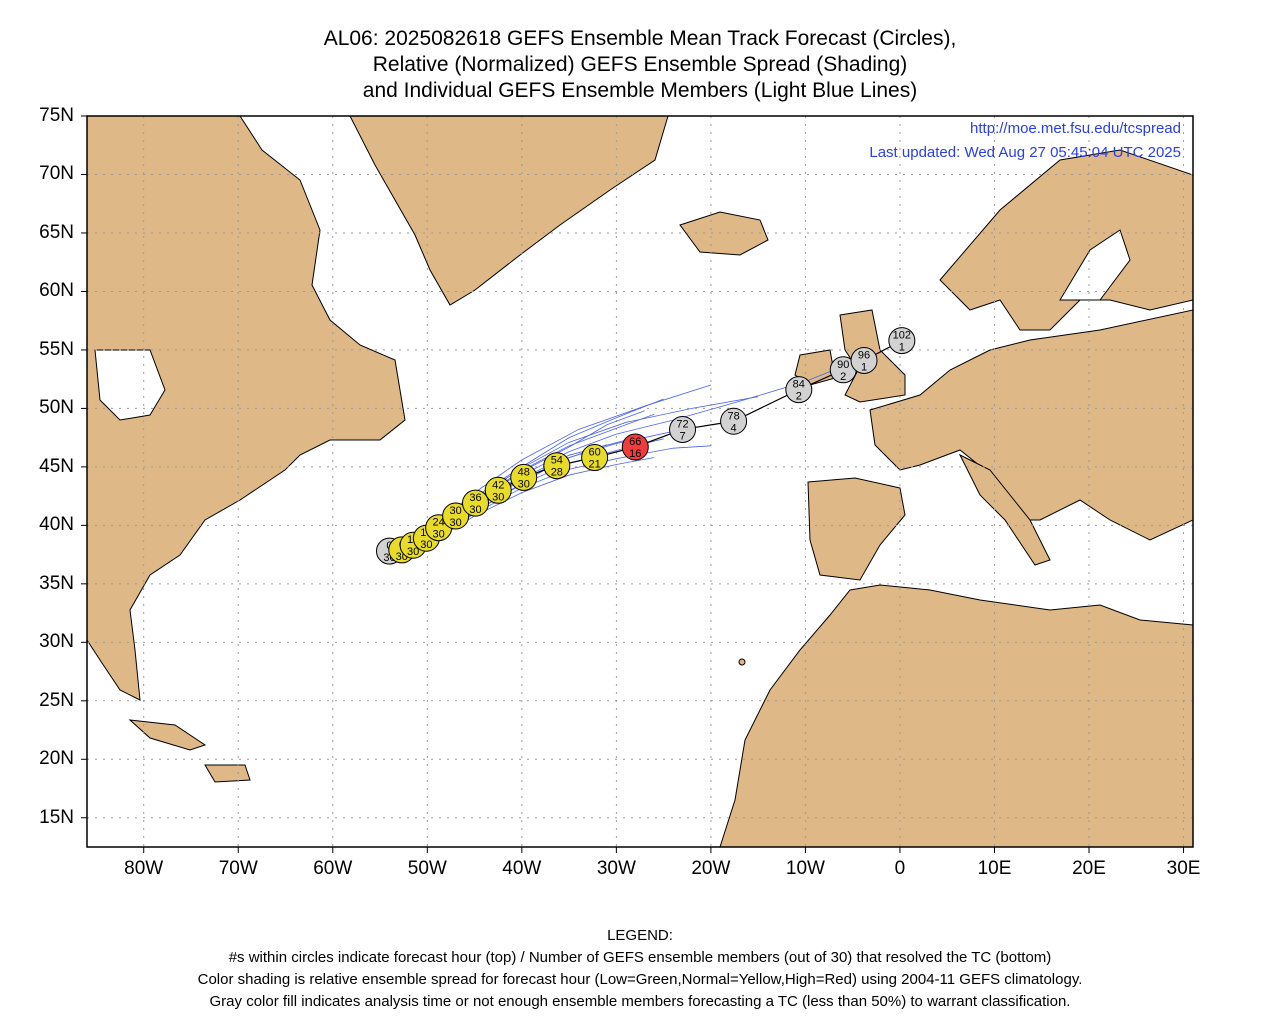 The image size is (1280, 1024). What do you see at coordinates (56, 700) in the screenshot?
I see `lat-label: 25N` at bounding box center [56, 700].